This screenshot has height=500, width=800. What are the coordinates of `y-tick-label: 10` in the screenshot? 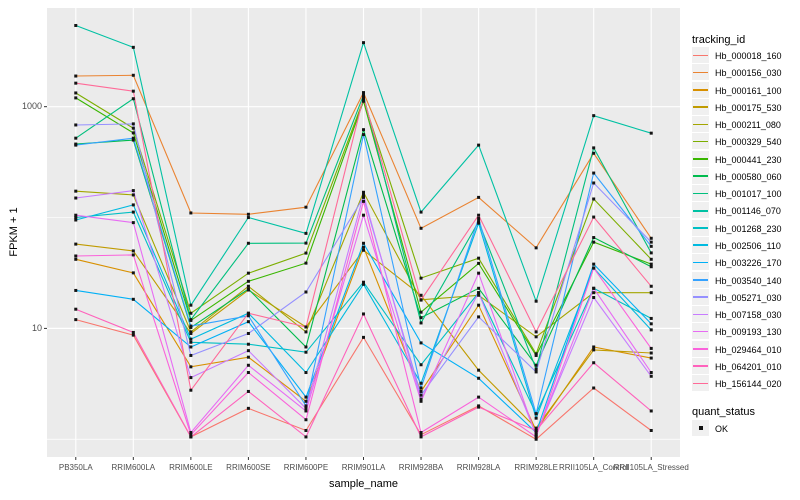 It's located at (36, 327).